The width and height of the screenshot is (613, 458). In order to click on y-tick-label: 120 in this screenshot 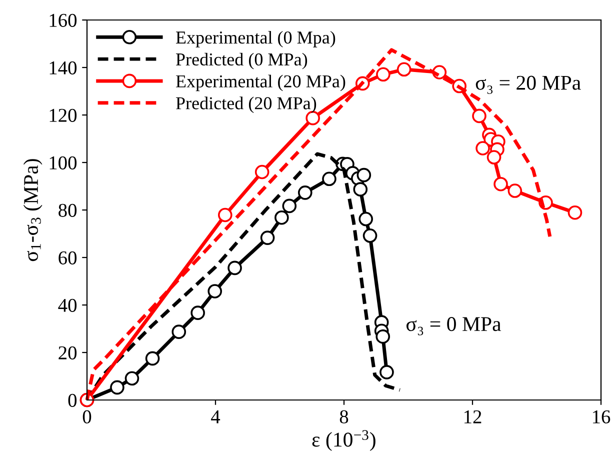, I will do `click(63, 115)`.